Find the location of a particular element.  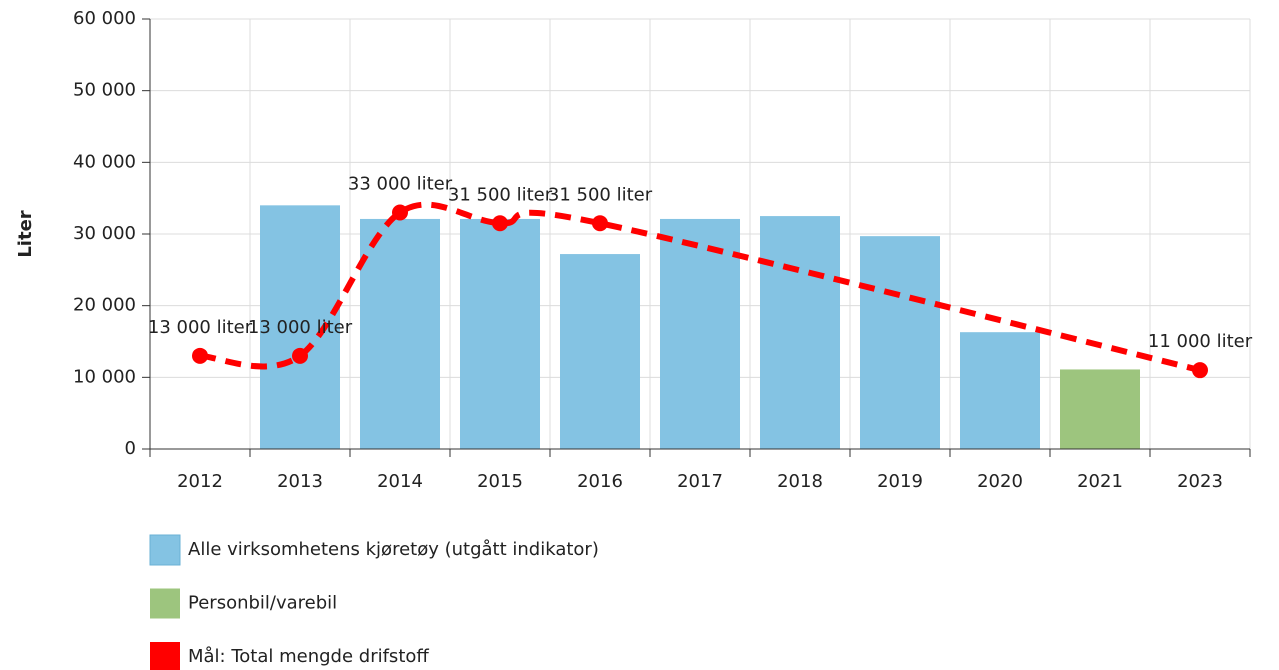

x-tick-label: 2023 is located at coordinates (1200, 481).